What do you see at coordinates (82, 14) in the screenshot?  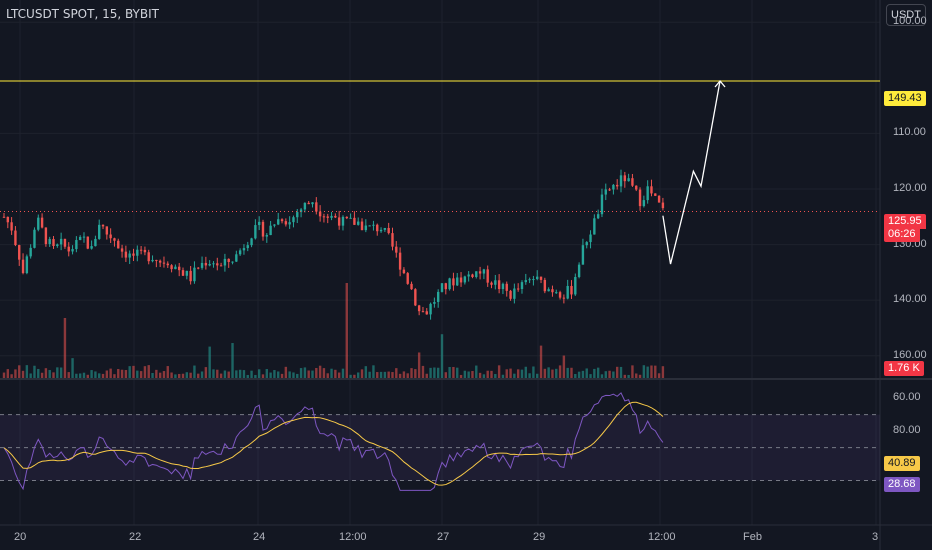 I see `symbol-title: LTCUSDT SPOT, 15, BYBIT` at bounding box center [82, 14].